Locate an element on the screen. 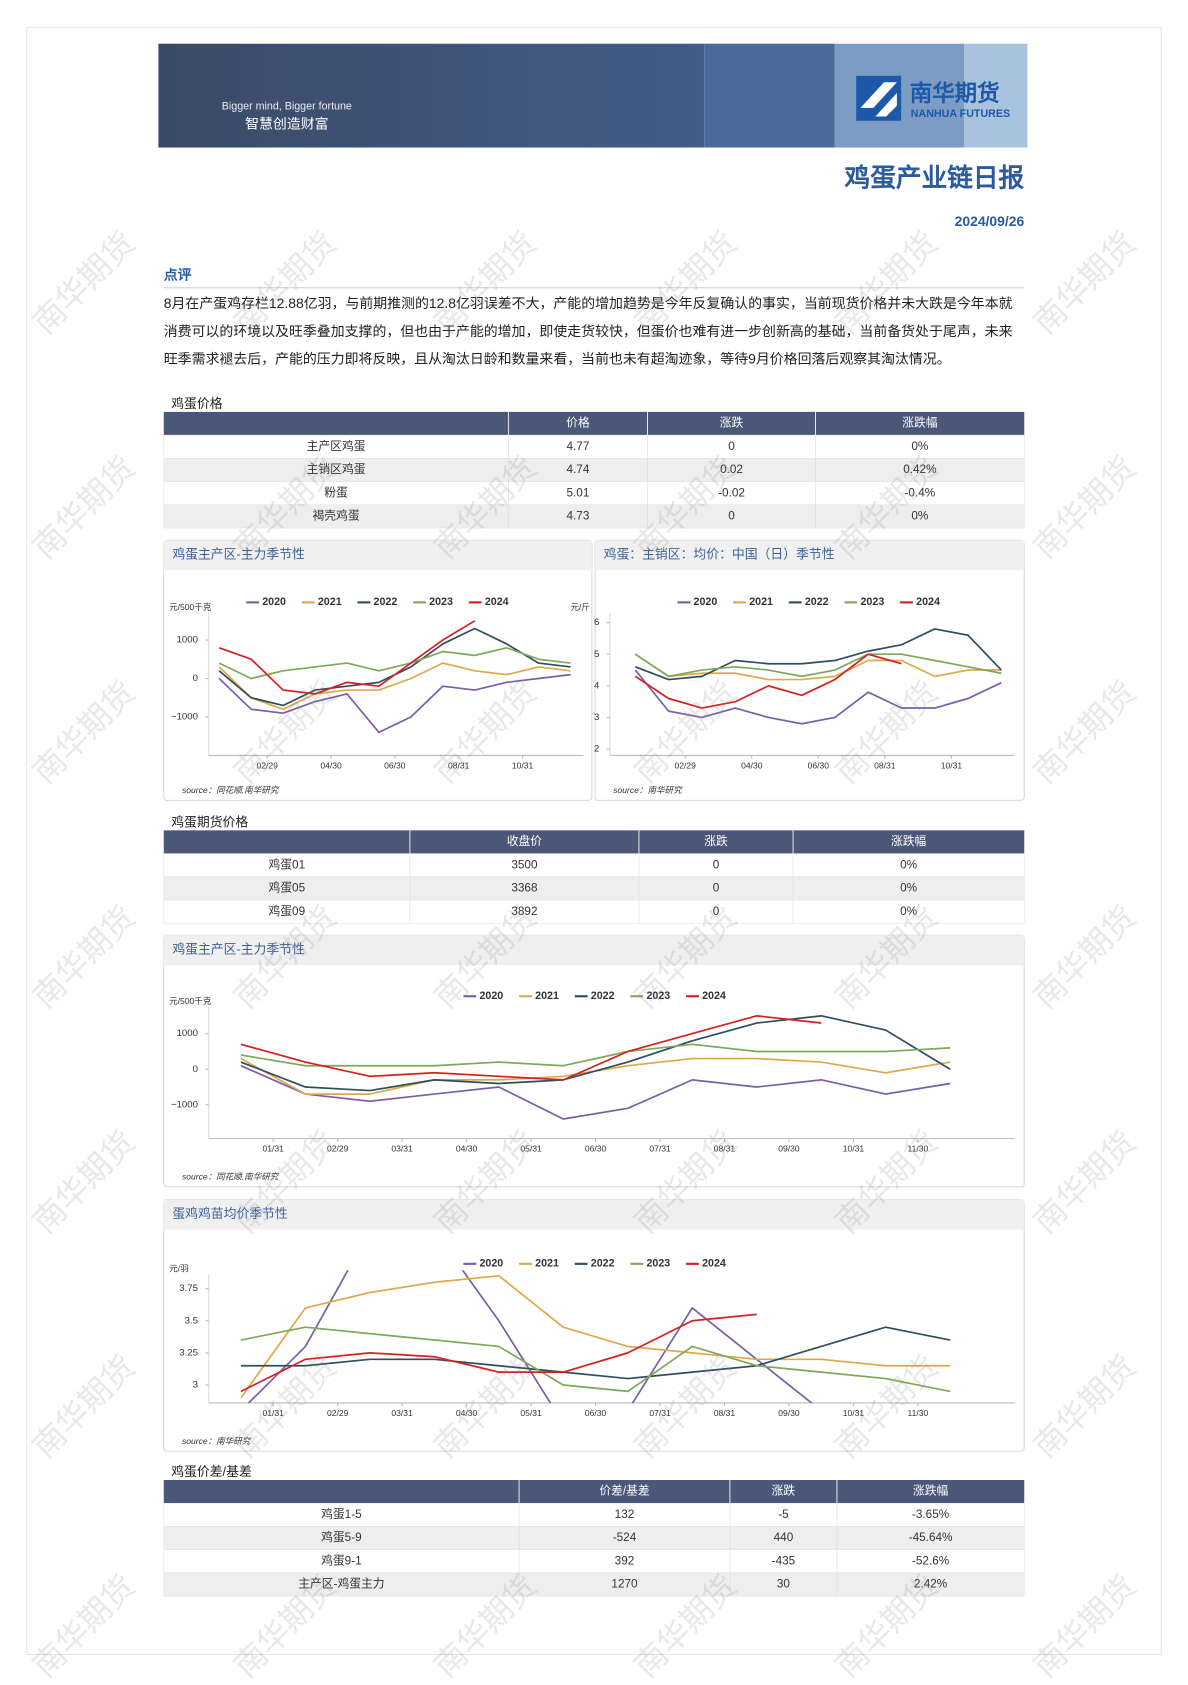  chart-title: 鸡蛋主产区-主力季节性 is located at coordinates (238, 554).